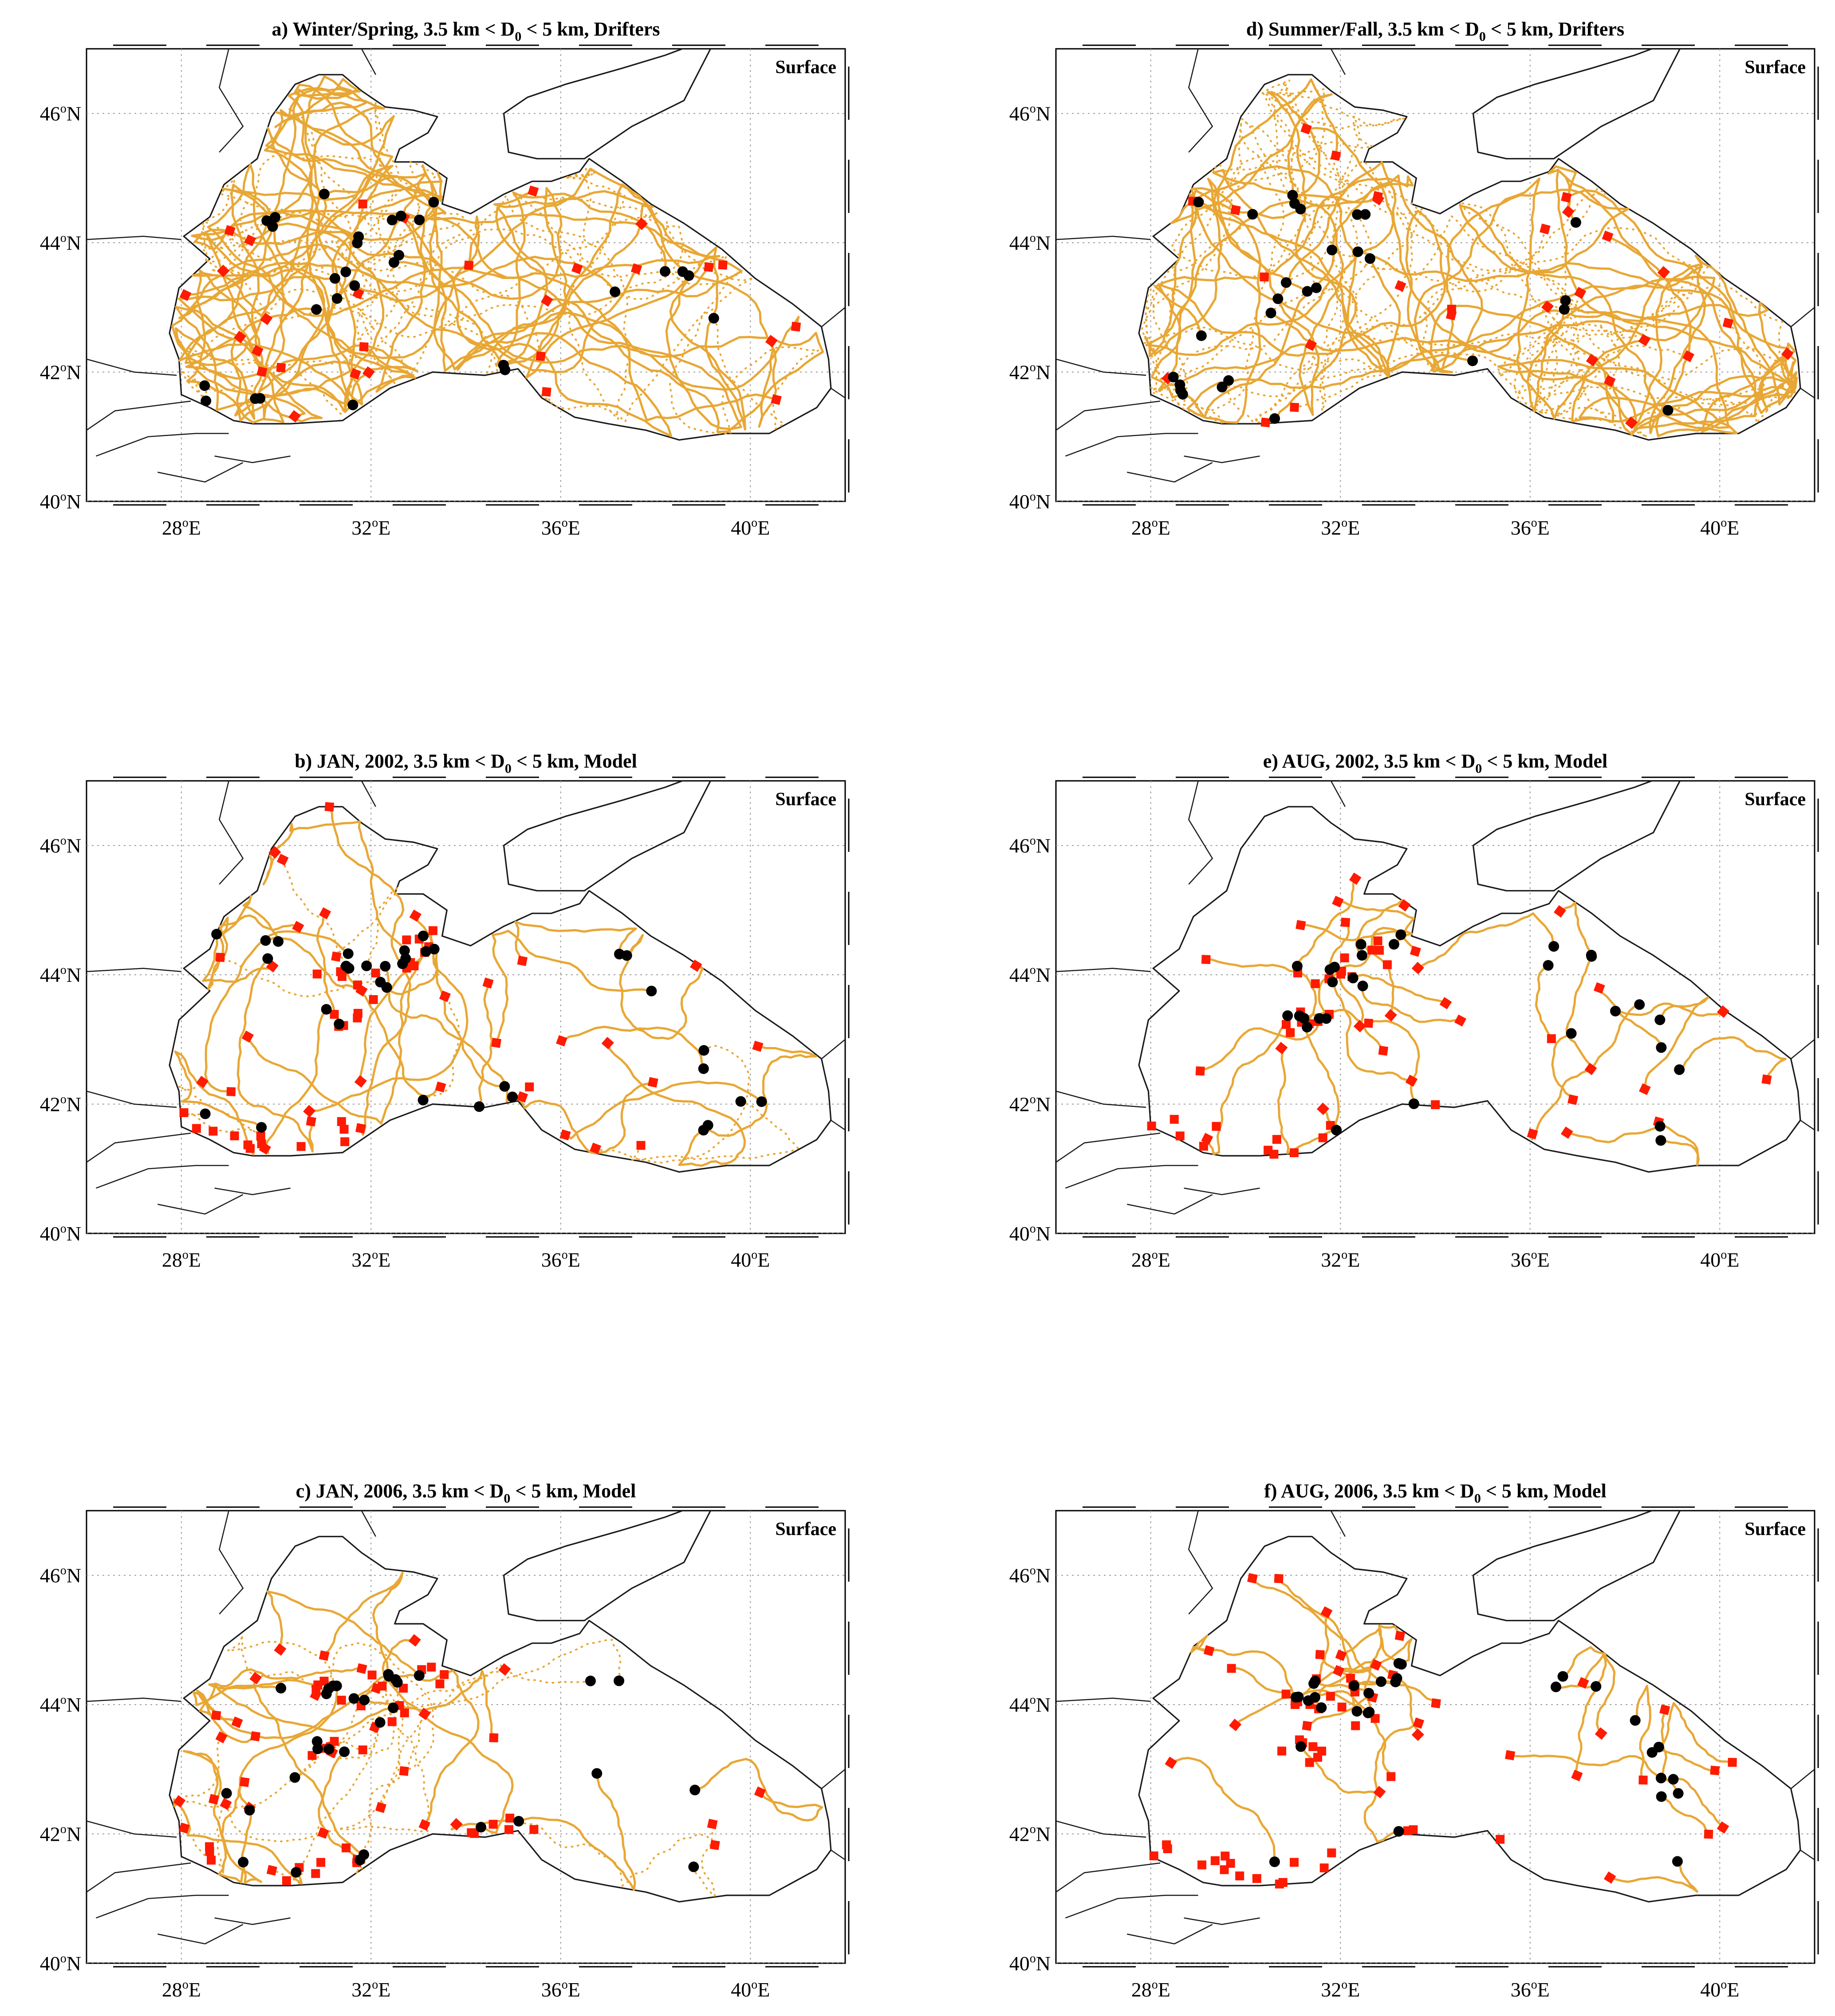 The height and width of the screenshot is (2016, 1835). Describe the element at coordinates (50, 1704) in the screenshot. I see `tick-value: 44` at that location.